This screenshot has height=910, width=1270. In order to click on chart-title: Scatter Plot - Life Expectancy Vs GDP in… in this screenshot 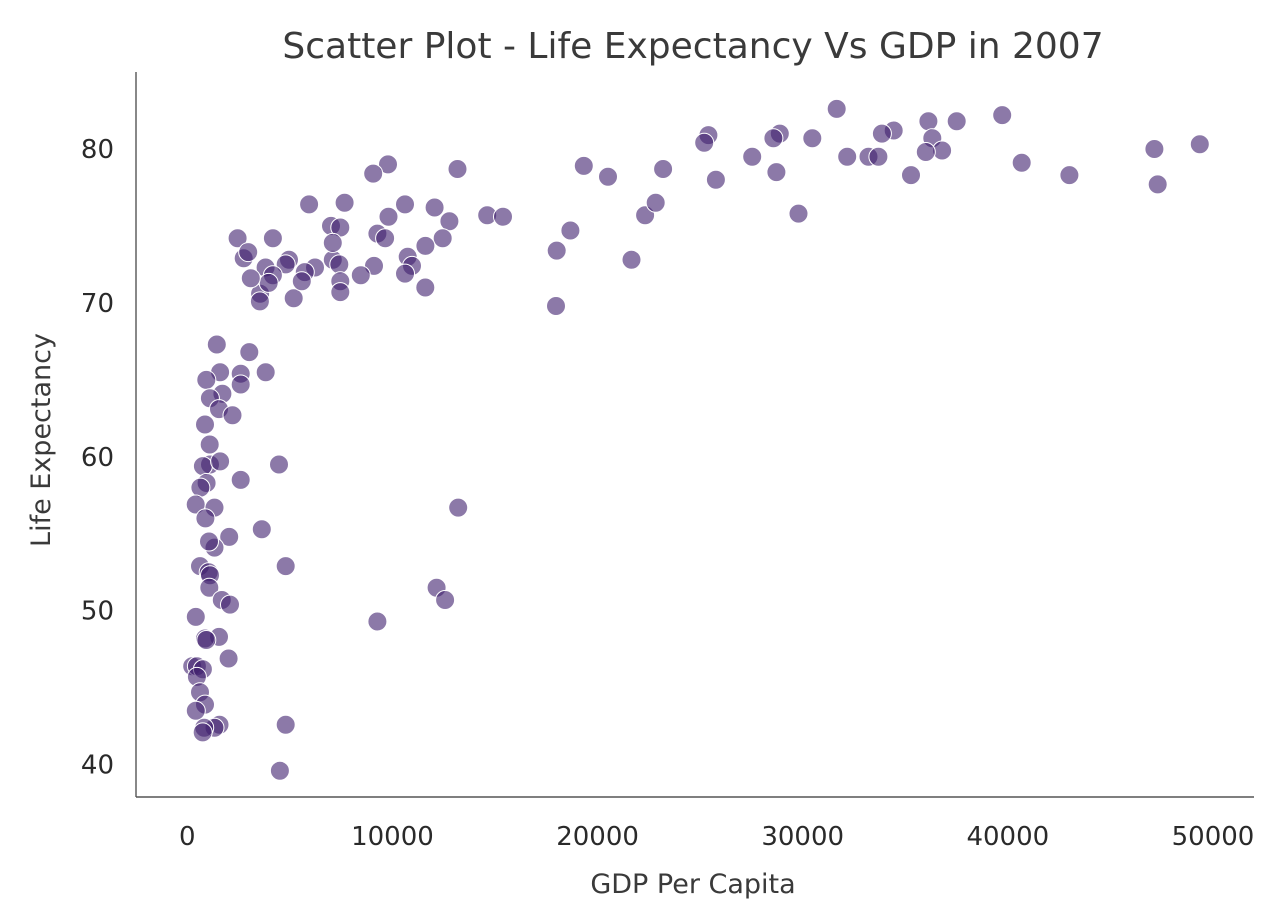, I will do `click(692, 46)`.